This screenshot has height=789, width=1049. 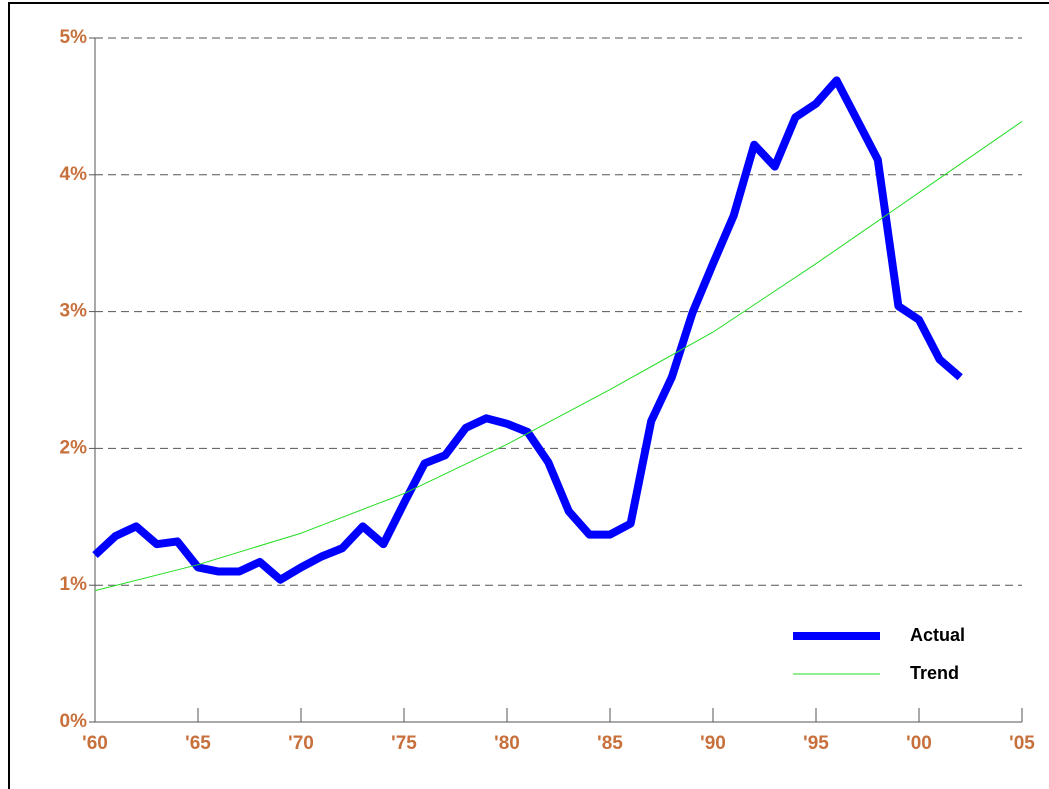 I want to click on x-tick-label: '00, so click(x=919, y=743).